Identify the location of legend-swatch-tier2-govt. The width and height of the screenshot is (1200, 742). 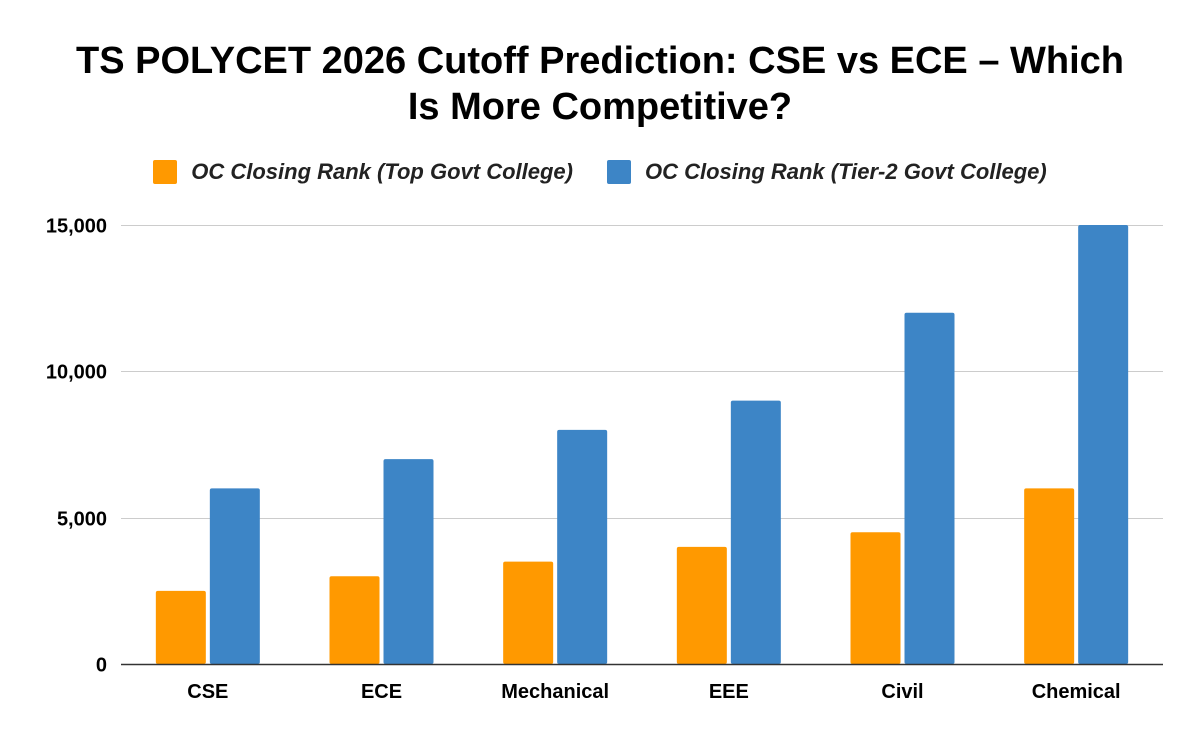
(618, 172).